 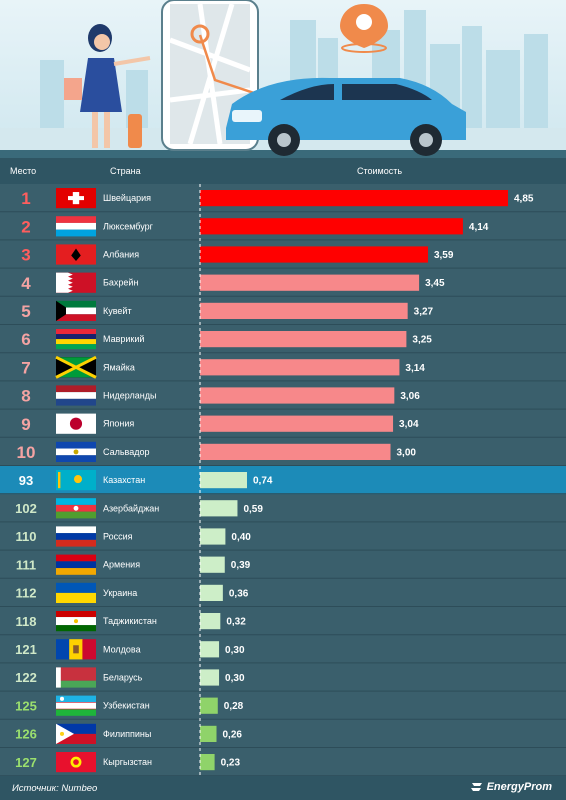 I want to click on rank-label: 8, so click(x=25, y=396).